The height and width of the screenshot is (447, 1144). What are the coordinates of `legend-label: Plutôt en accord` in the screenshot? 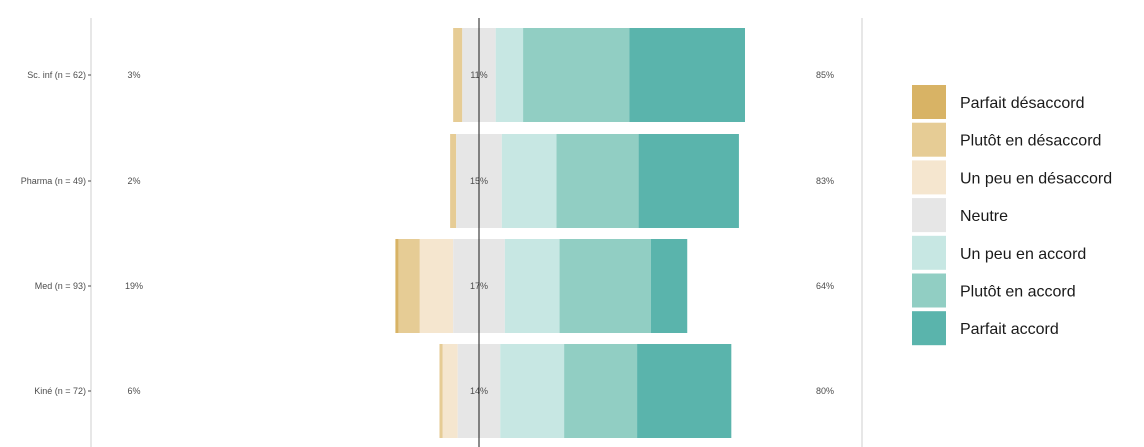 It's located at (1018, 292).